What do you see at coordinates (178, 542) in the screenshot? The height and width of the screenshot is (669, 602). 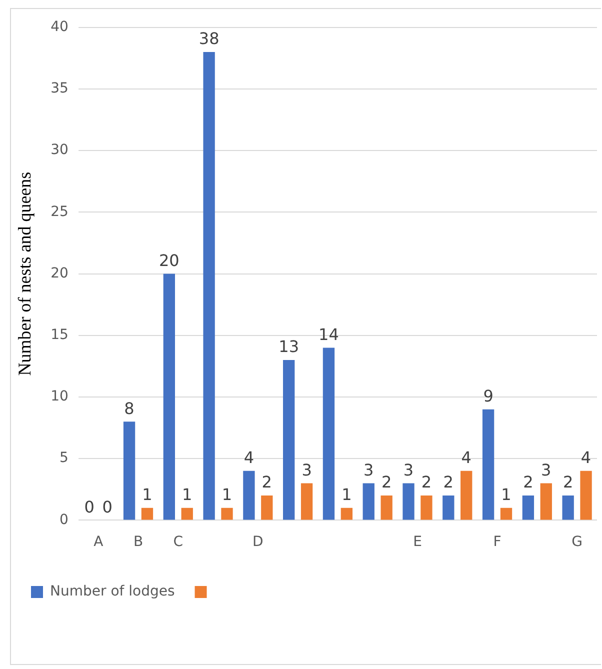 I see `x-tick-label: C` at bounding box center [178, 542].